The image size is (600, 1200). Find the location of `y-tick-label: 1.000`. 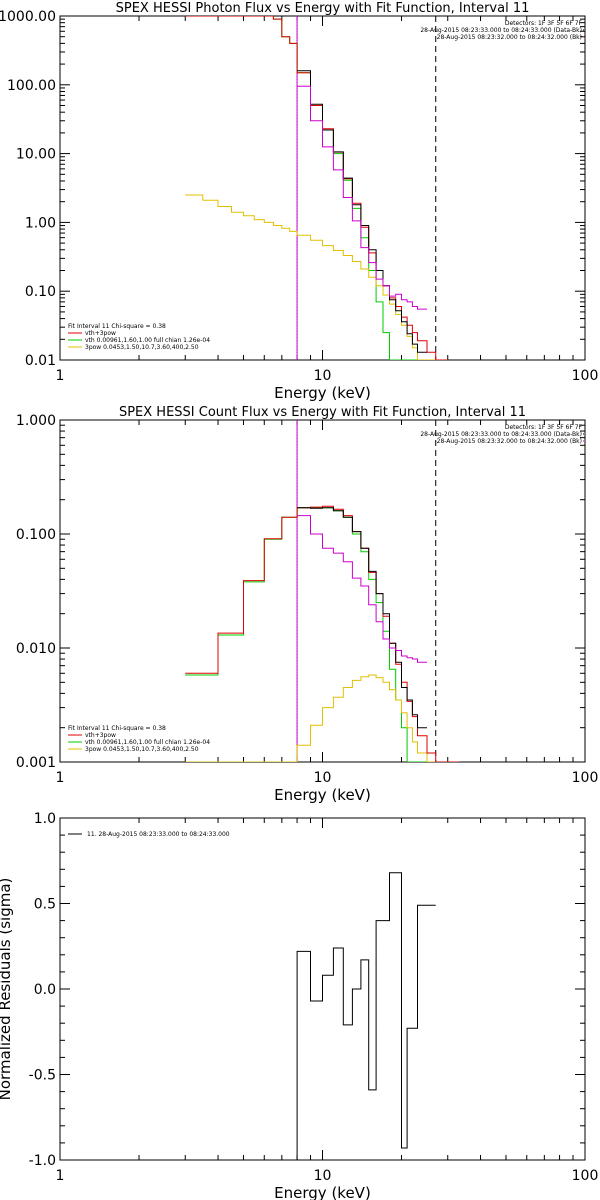

y-tick-label: 1.000 is located at coordinates (36, 421).